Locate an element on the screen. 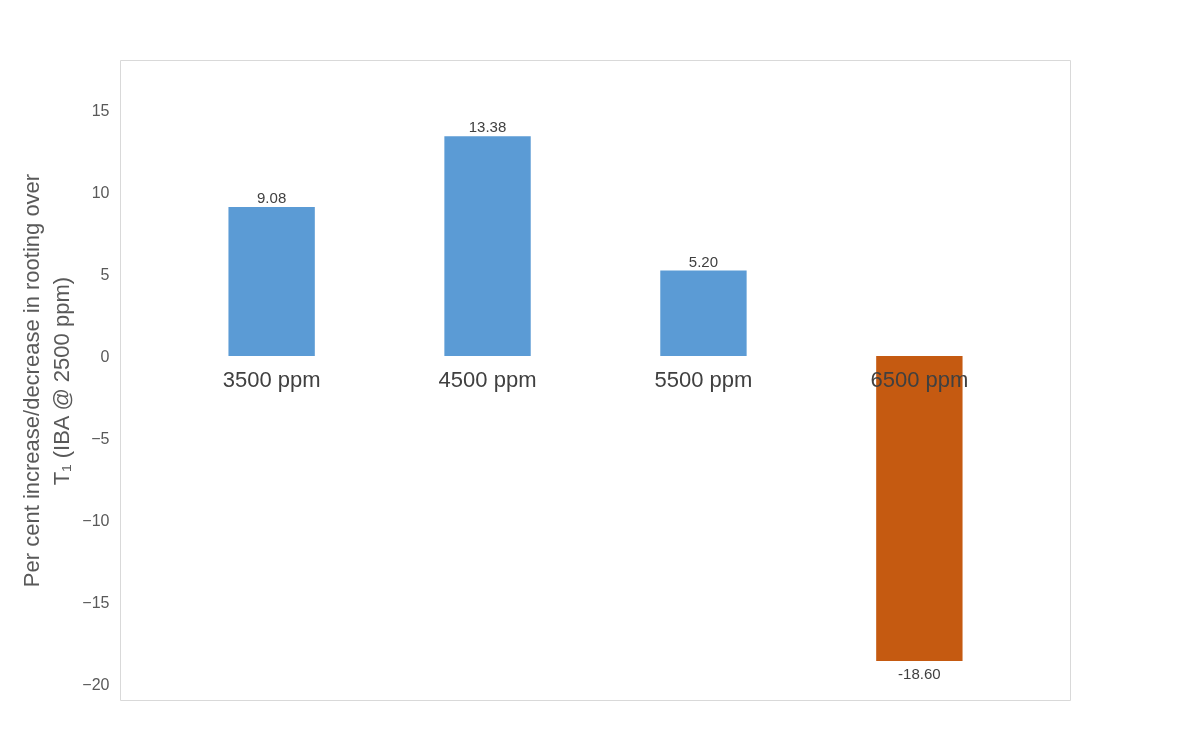  x-tick-label: 3500 ppm is located at coordinates (271, 379).